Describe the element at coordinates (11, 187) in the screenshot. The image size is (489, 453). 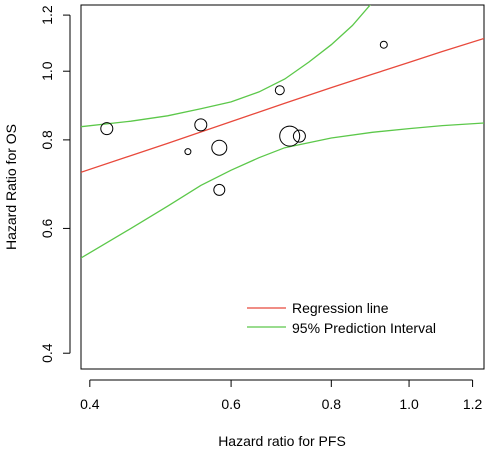
I see `y-axis-title: Hazard Ratio for OS` at that location.